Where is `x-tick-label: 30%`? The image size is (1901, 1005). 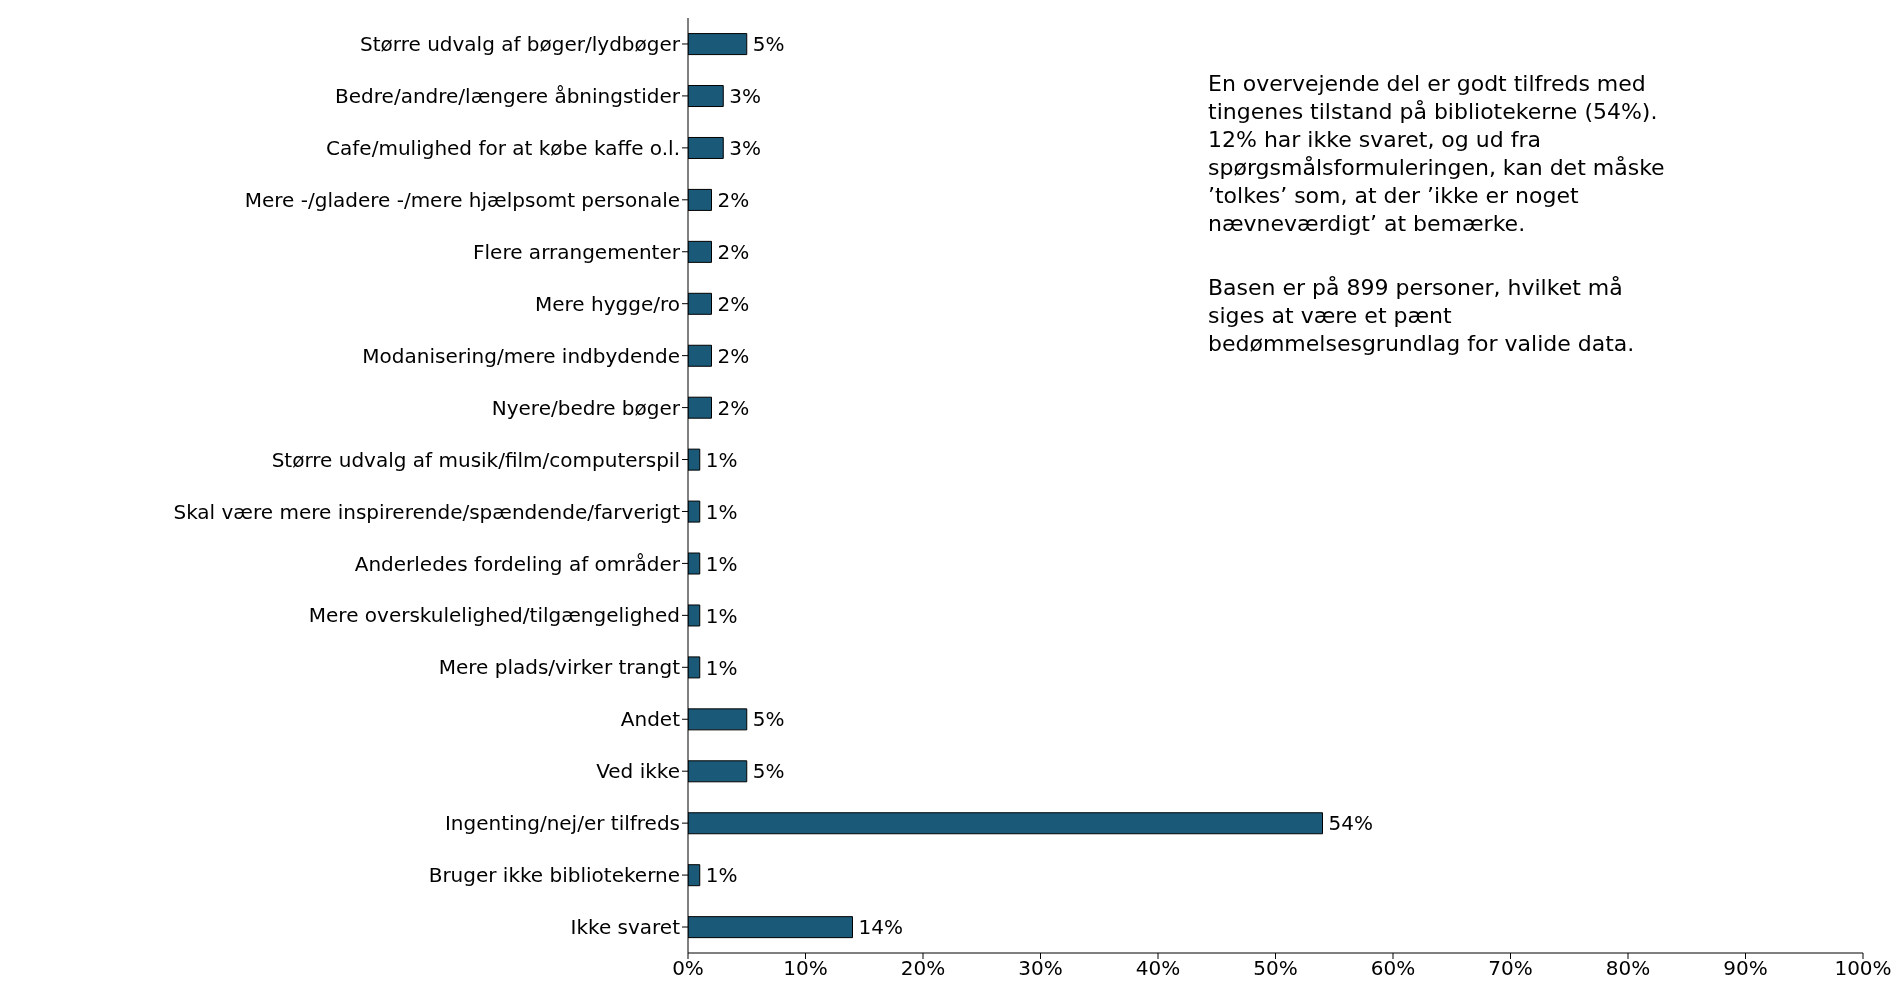
x-tick-label: 30% is located at coordinates (1040, 968).